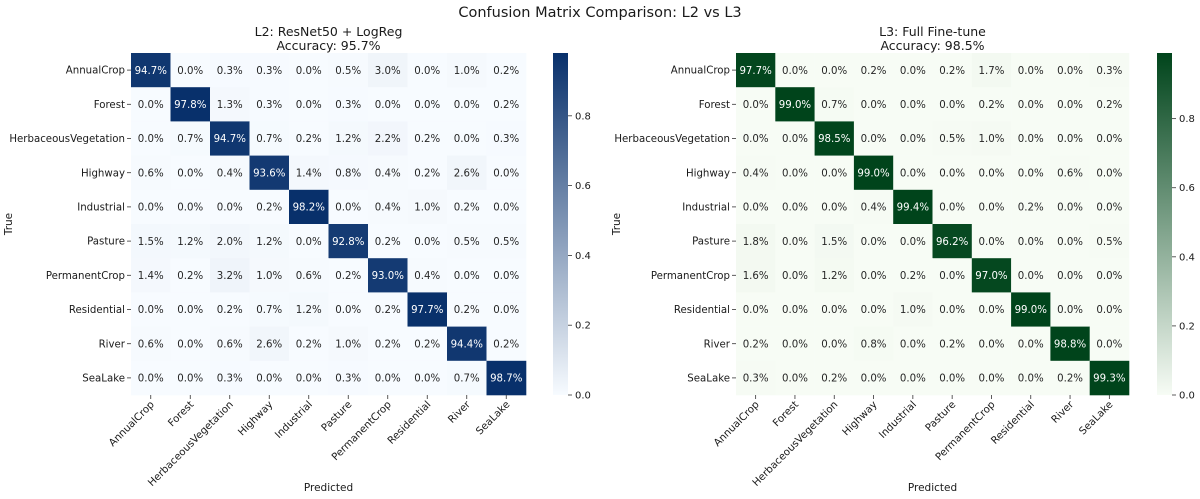 This screenshot has width=1200, height=499. What do you see at coordinates (572, 227) in the screenshot?
I see `colorbar: 0.0 0.2 0.4 0.6 0.8` at bounding box center [572, 227].